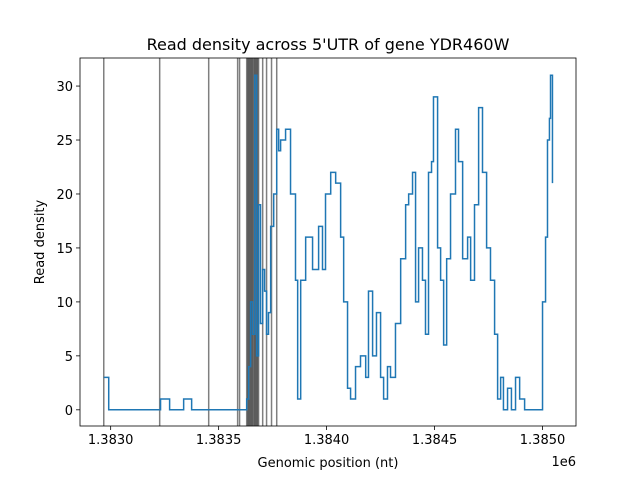 The image size is (640, 480). Describe the element at coordinates (328, 463) in the screenshot. I see `x-axis-label: Genomic position (nt)` at that location.